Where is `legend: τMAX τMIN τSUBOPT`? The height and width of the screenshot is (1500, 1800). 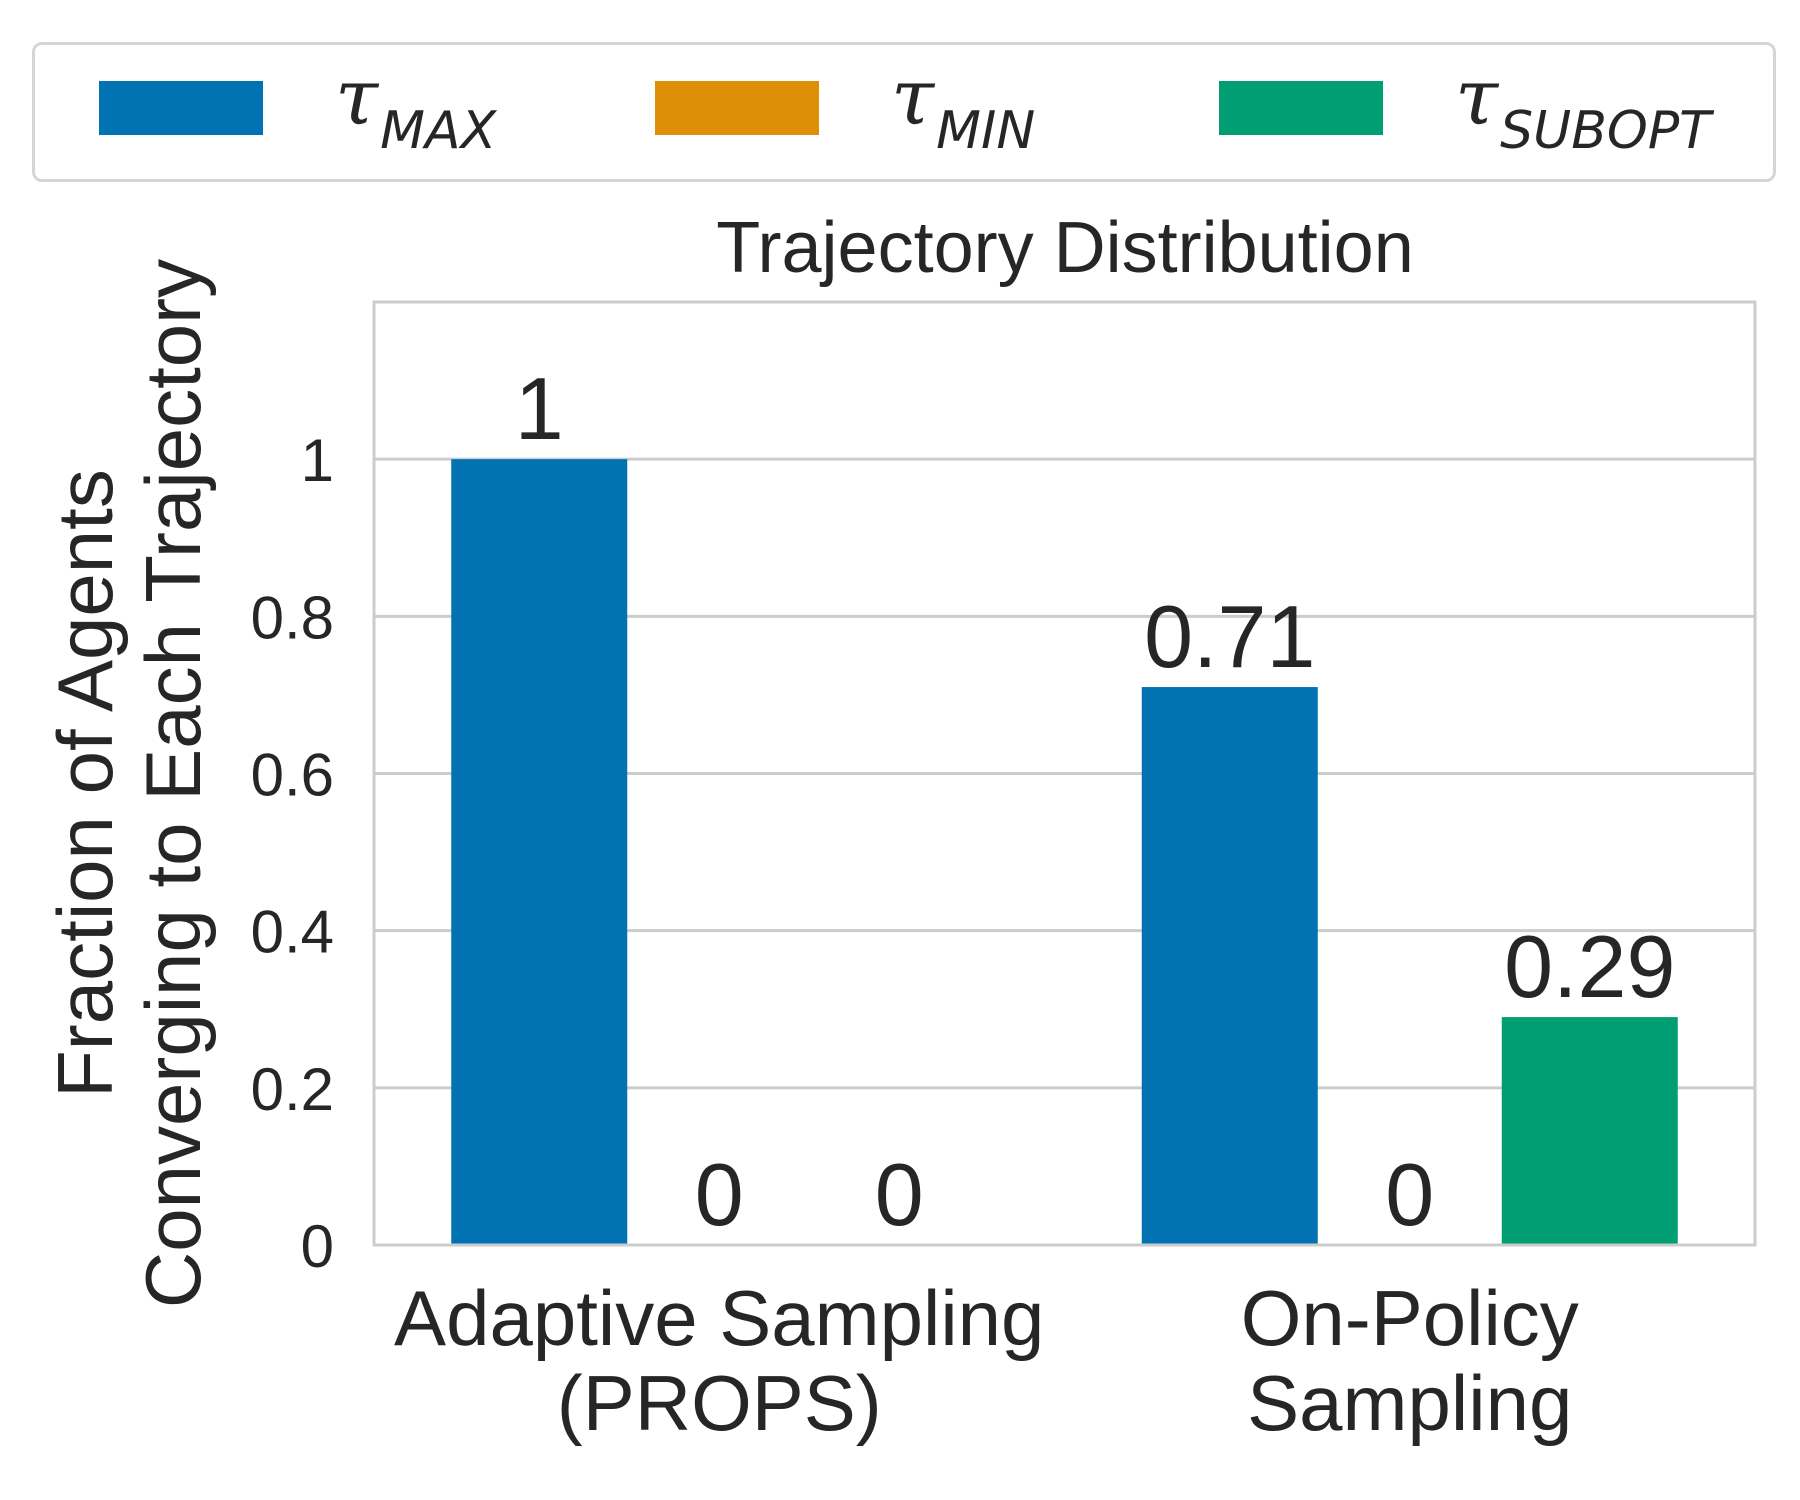 legend: τMAX τMIN τSUBOPT is located at coordinates (904, 112).